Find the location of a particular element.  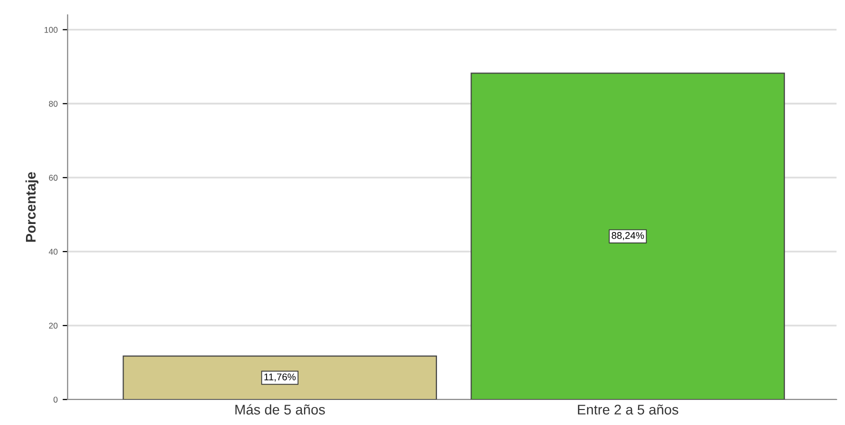

x-tick-label: Más de 5 años is located at coordinates (280, 409).